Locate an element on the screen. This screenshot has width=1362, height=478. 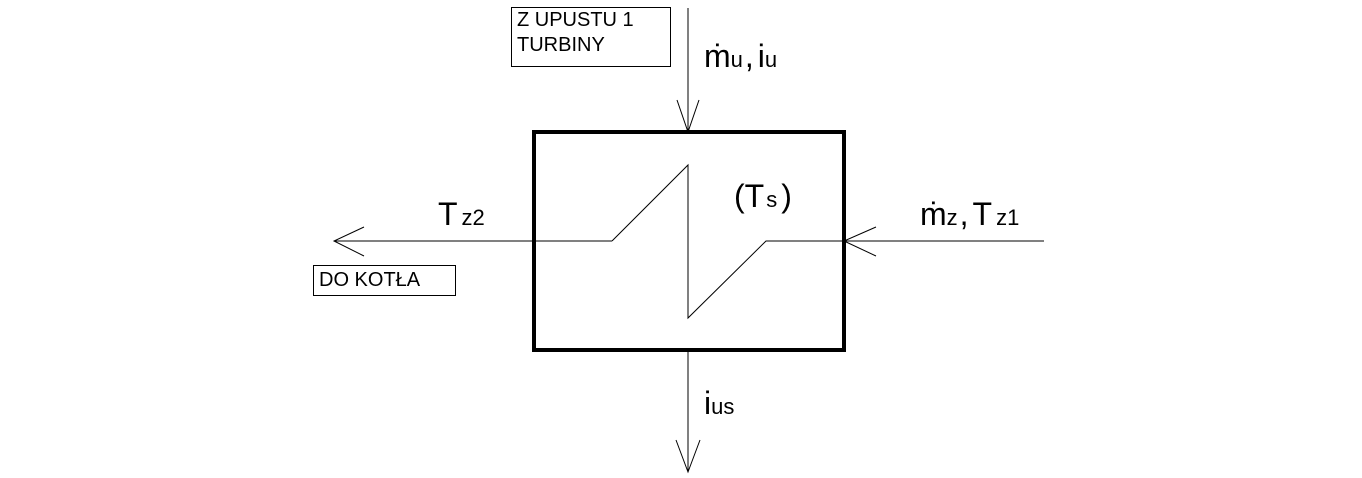
source-label-line1: Z UPUSTU 1 is located at coordinates (575, 20).